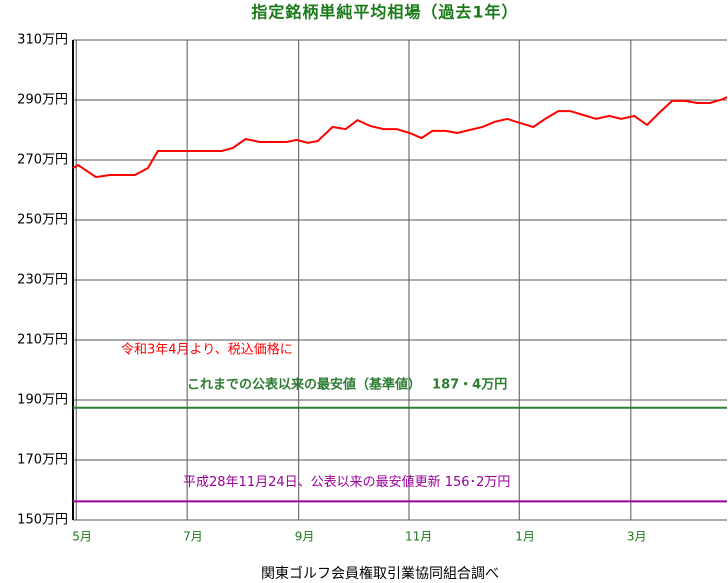 This screenshot has height=583, width=728. Describe the element at coordinates (42, 520) in the screenshot. I see `y-tick-label: 150万円` at that location.